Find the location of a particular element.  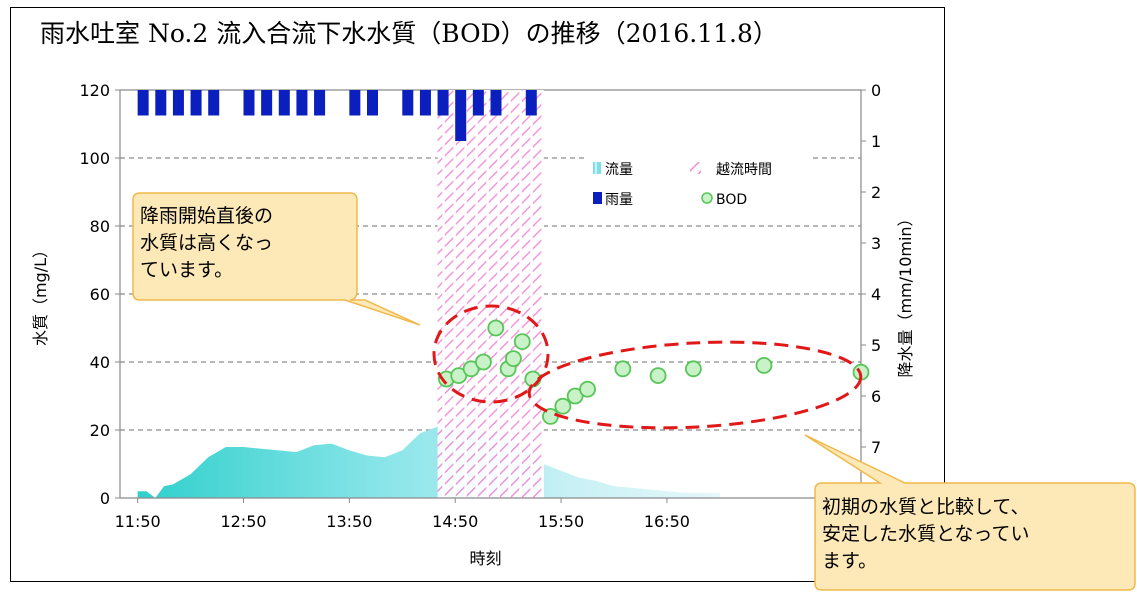

y-left-axis-title: 水質（mg/L） is located at coordinates (40, 294).